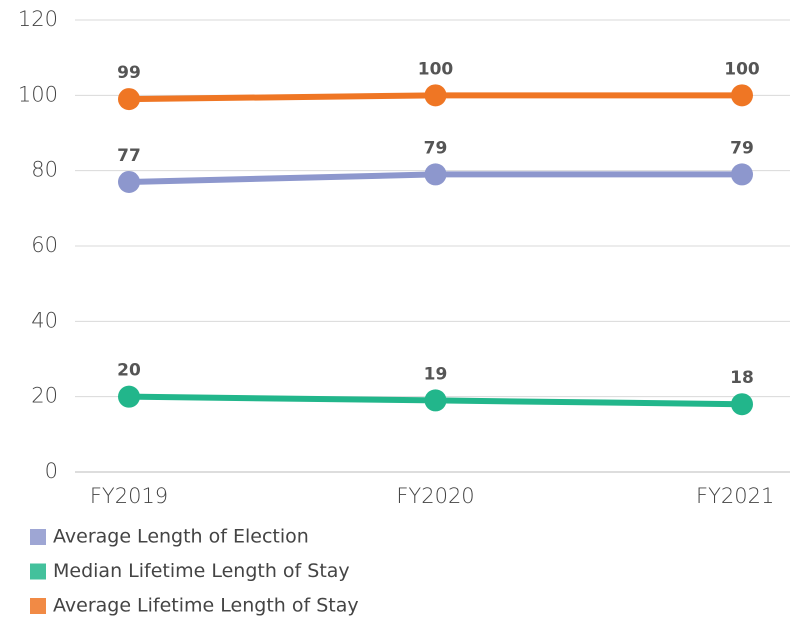 This screenshot has height=618, width=790. I want to click on y-tick-label: 0, so click(51, 471).